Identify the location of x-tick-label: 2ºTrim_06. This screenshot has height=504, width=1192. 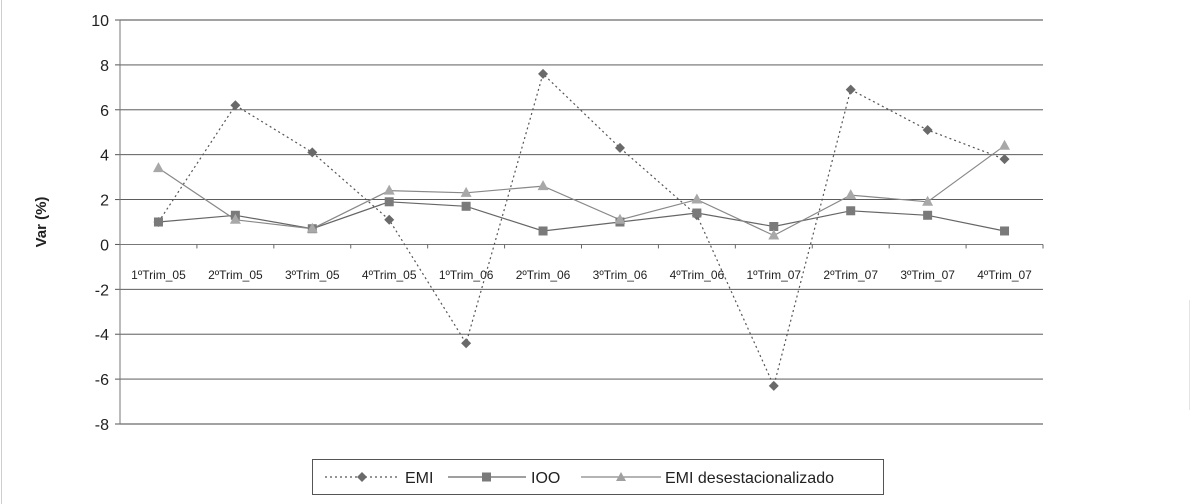
(543, 275).